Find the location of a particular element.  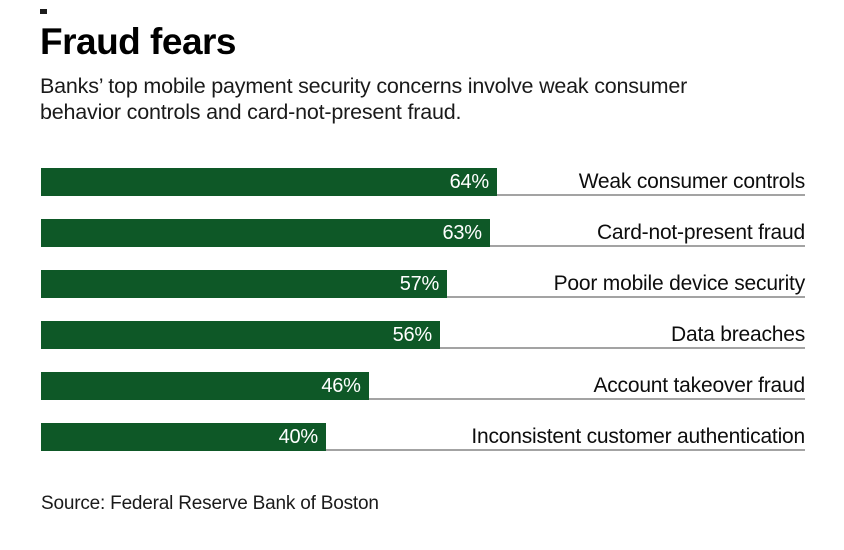

bar-value-label: 56% is located at coordinates (412, 334).